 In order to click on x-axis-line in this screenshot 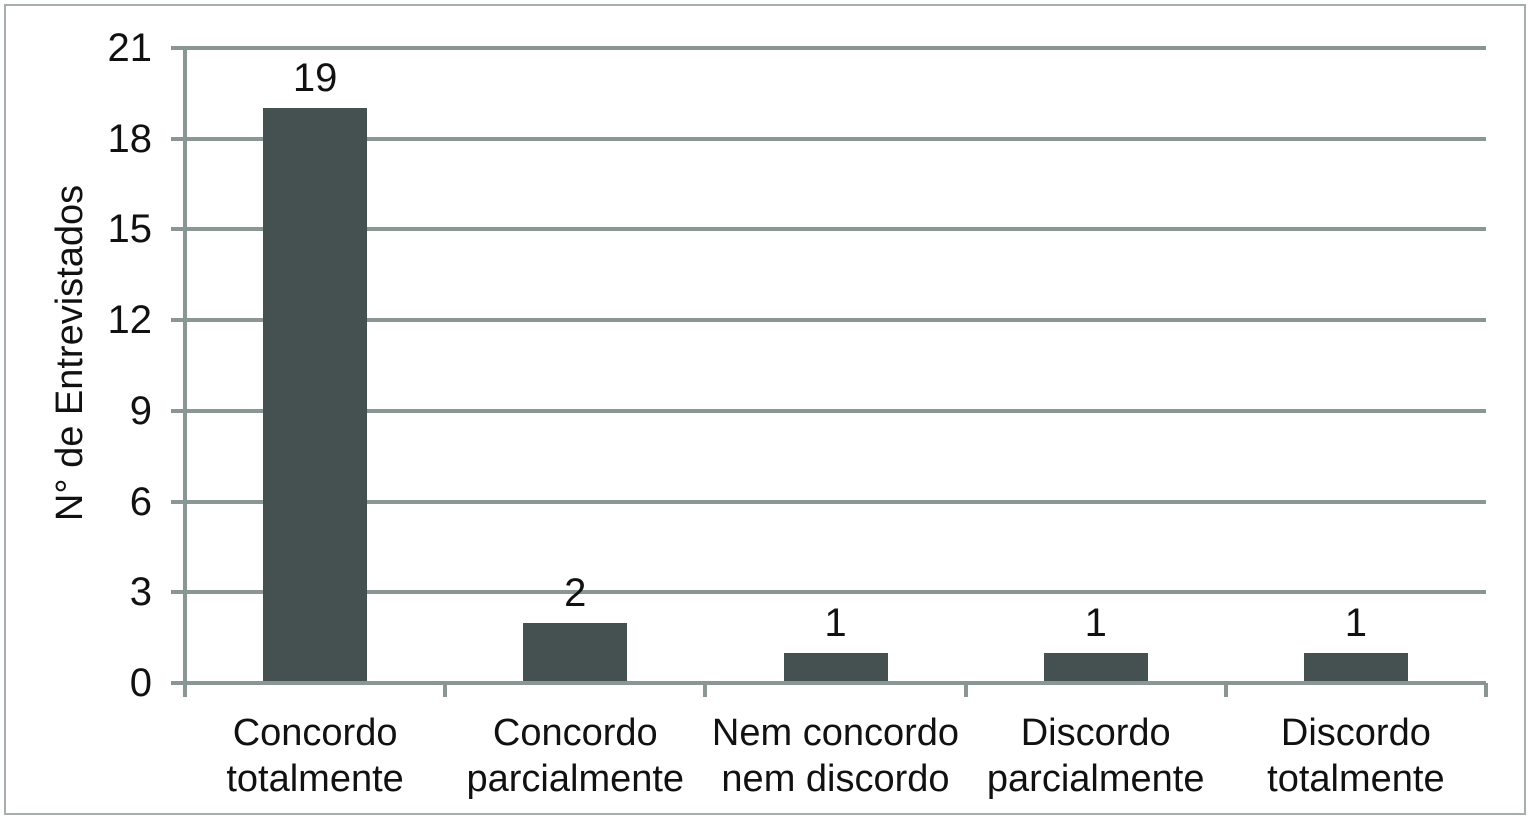, I will do `click(828, 683)`.